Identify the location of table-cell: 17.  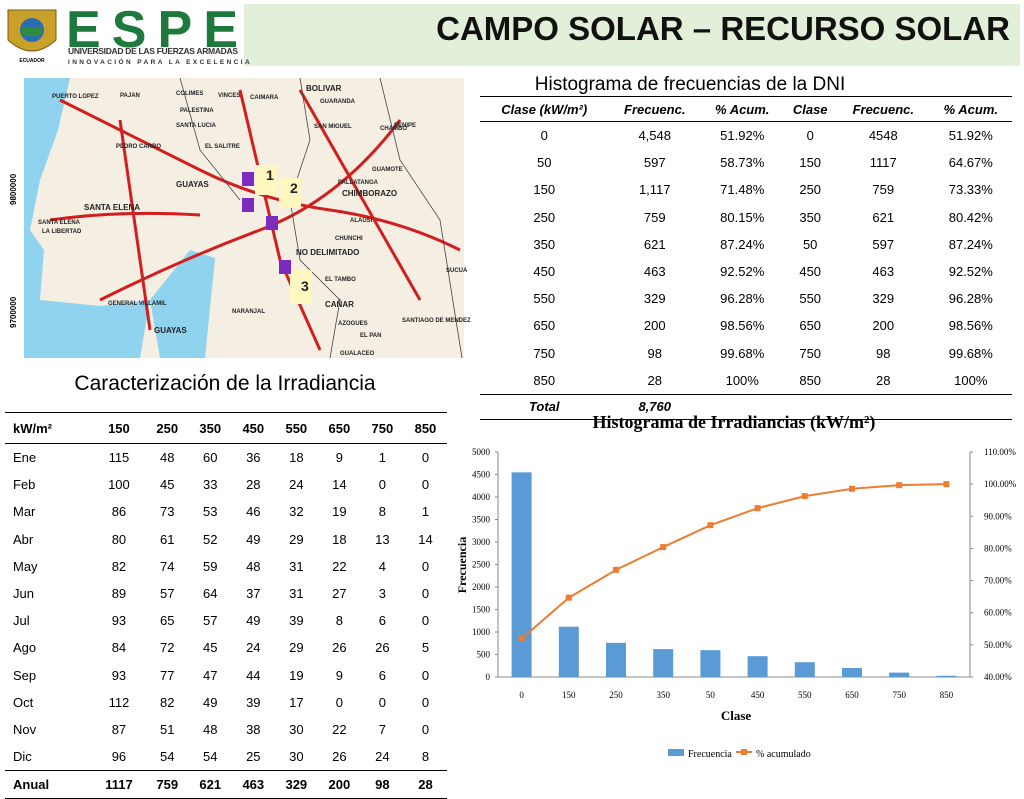
(296, 702).